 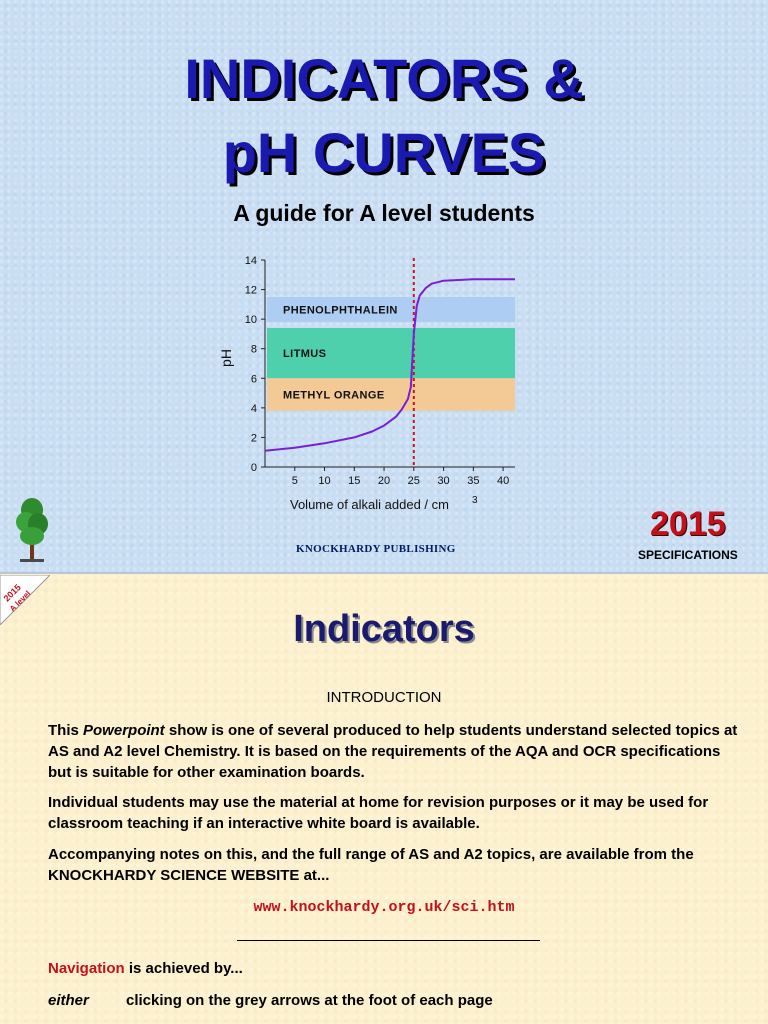 What do you see at coordinates (32, 530) in the screenshot?
I see `tree-icon` at bounding box center [32, 530].